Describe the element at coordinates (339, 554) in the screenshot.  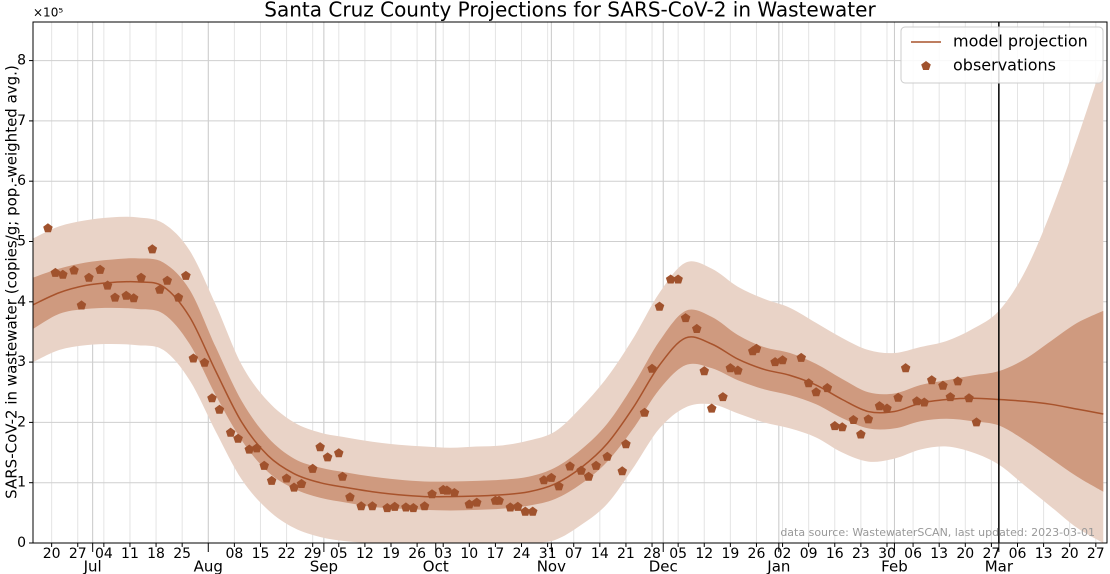
I see `x-tick-label: 05` at that location.